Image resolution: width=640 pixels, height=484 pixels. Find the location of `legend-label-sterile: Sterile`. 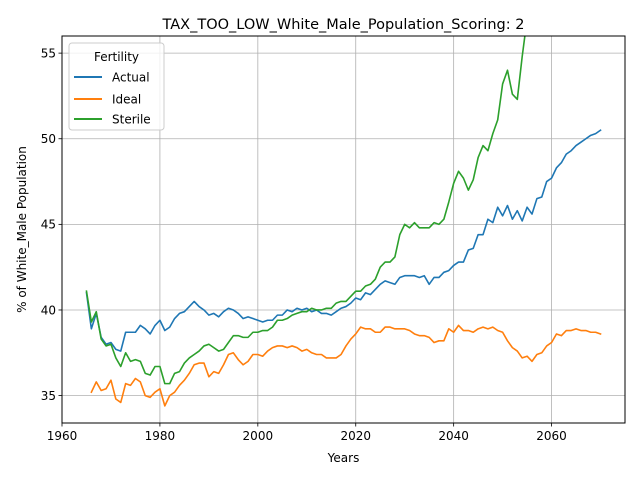

legend-label-sterile: Sterile is located at coordinates (131, 120).